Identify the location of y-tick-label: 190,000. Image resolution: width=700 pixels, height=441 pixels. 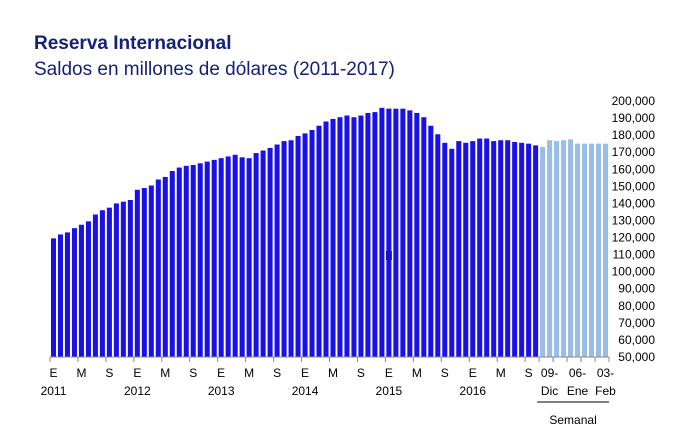
(634, 118).